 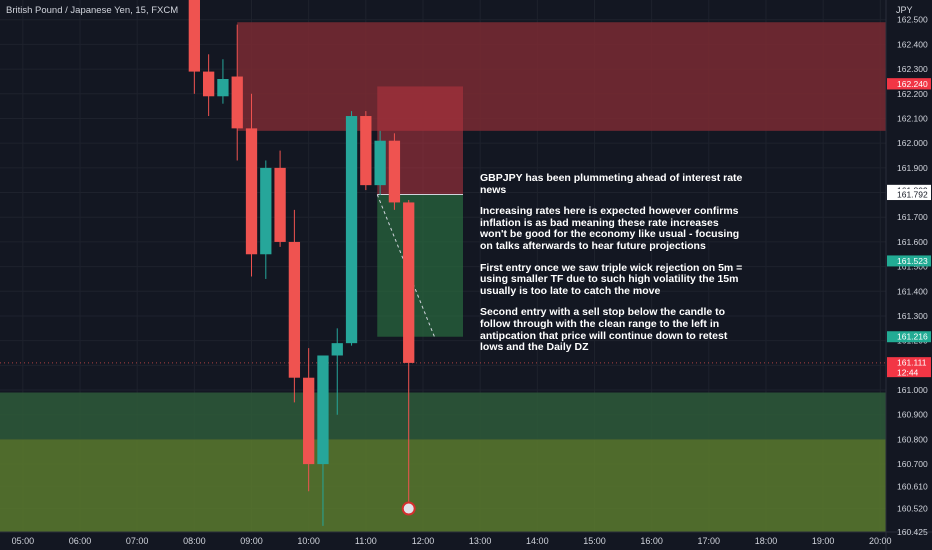 I want to click on x-tick-label-15: 20:00, so click(x=880, y=541).